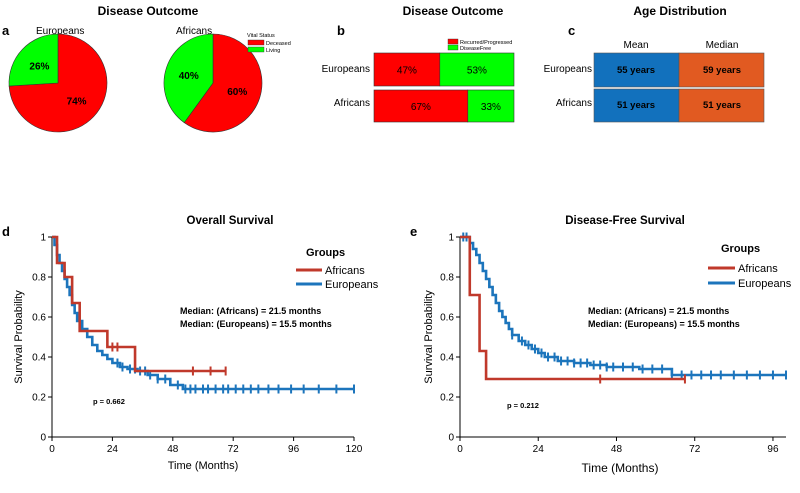 The width and height of the screenshot is (800, 493). I want to click on age-value-africans-mean: 51 years, so click(636, 105).